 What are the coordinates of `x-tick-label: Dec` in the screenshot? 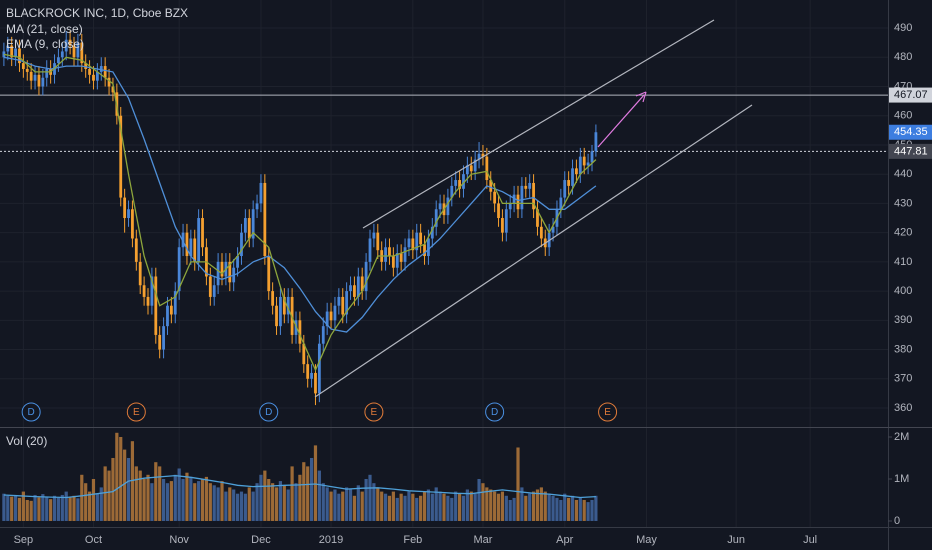 It's located at (261, 540).